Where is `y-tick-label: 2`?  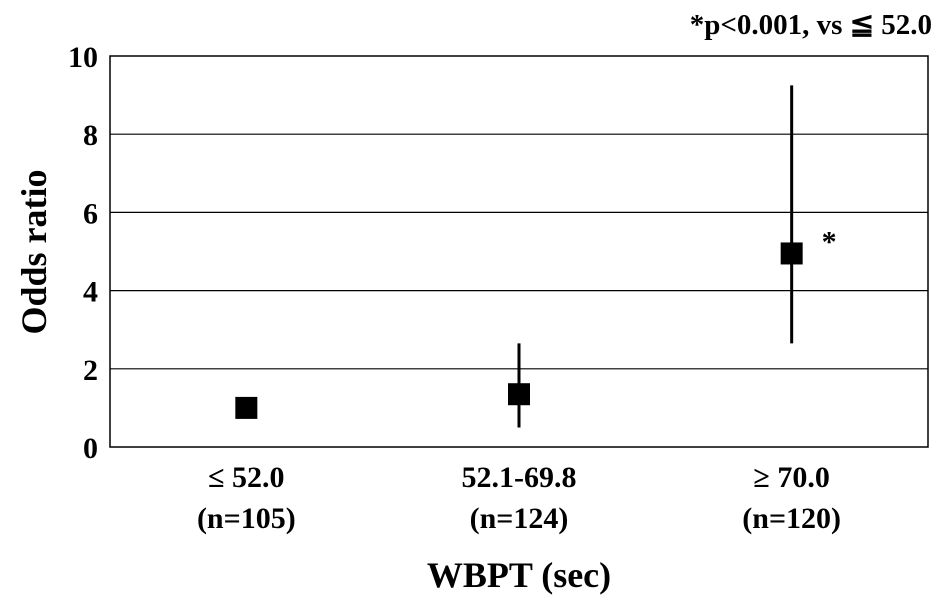
y-tick-label: 2 is located at coordinates (90, 370).